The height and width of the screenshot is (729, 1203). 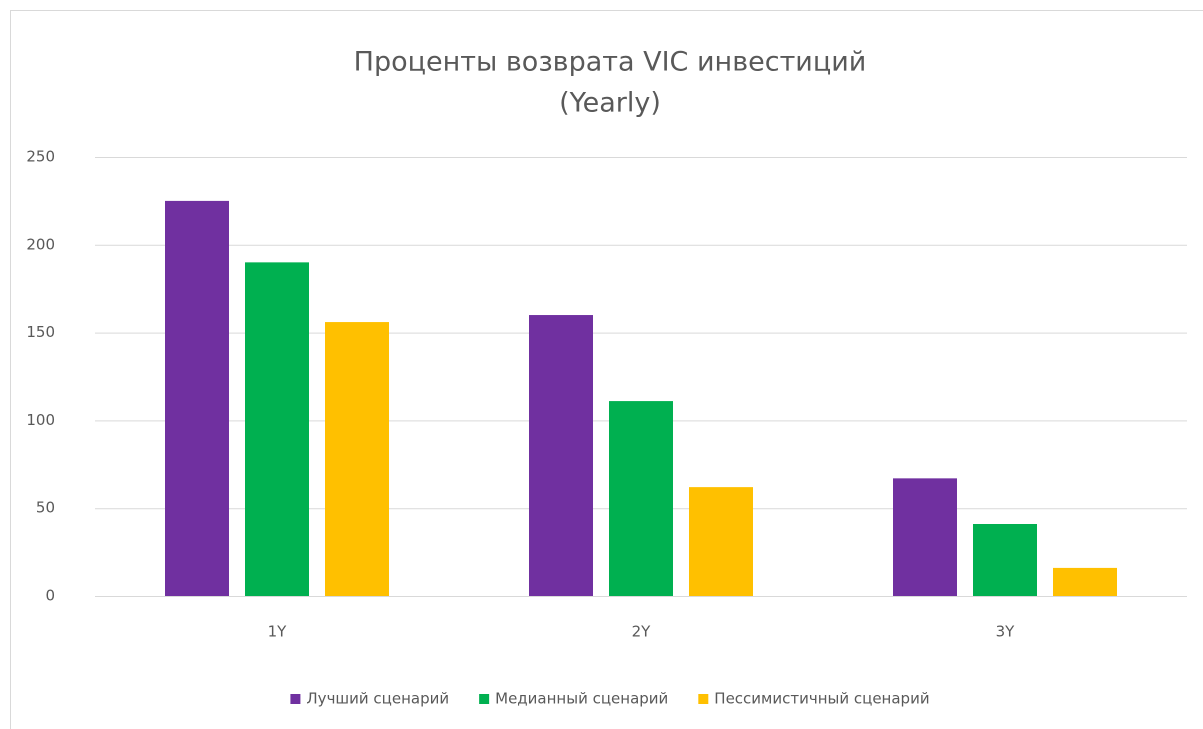 I want to click on x-tick-label: 2Y, so click(x=642, y=632).